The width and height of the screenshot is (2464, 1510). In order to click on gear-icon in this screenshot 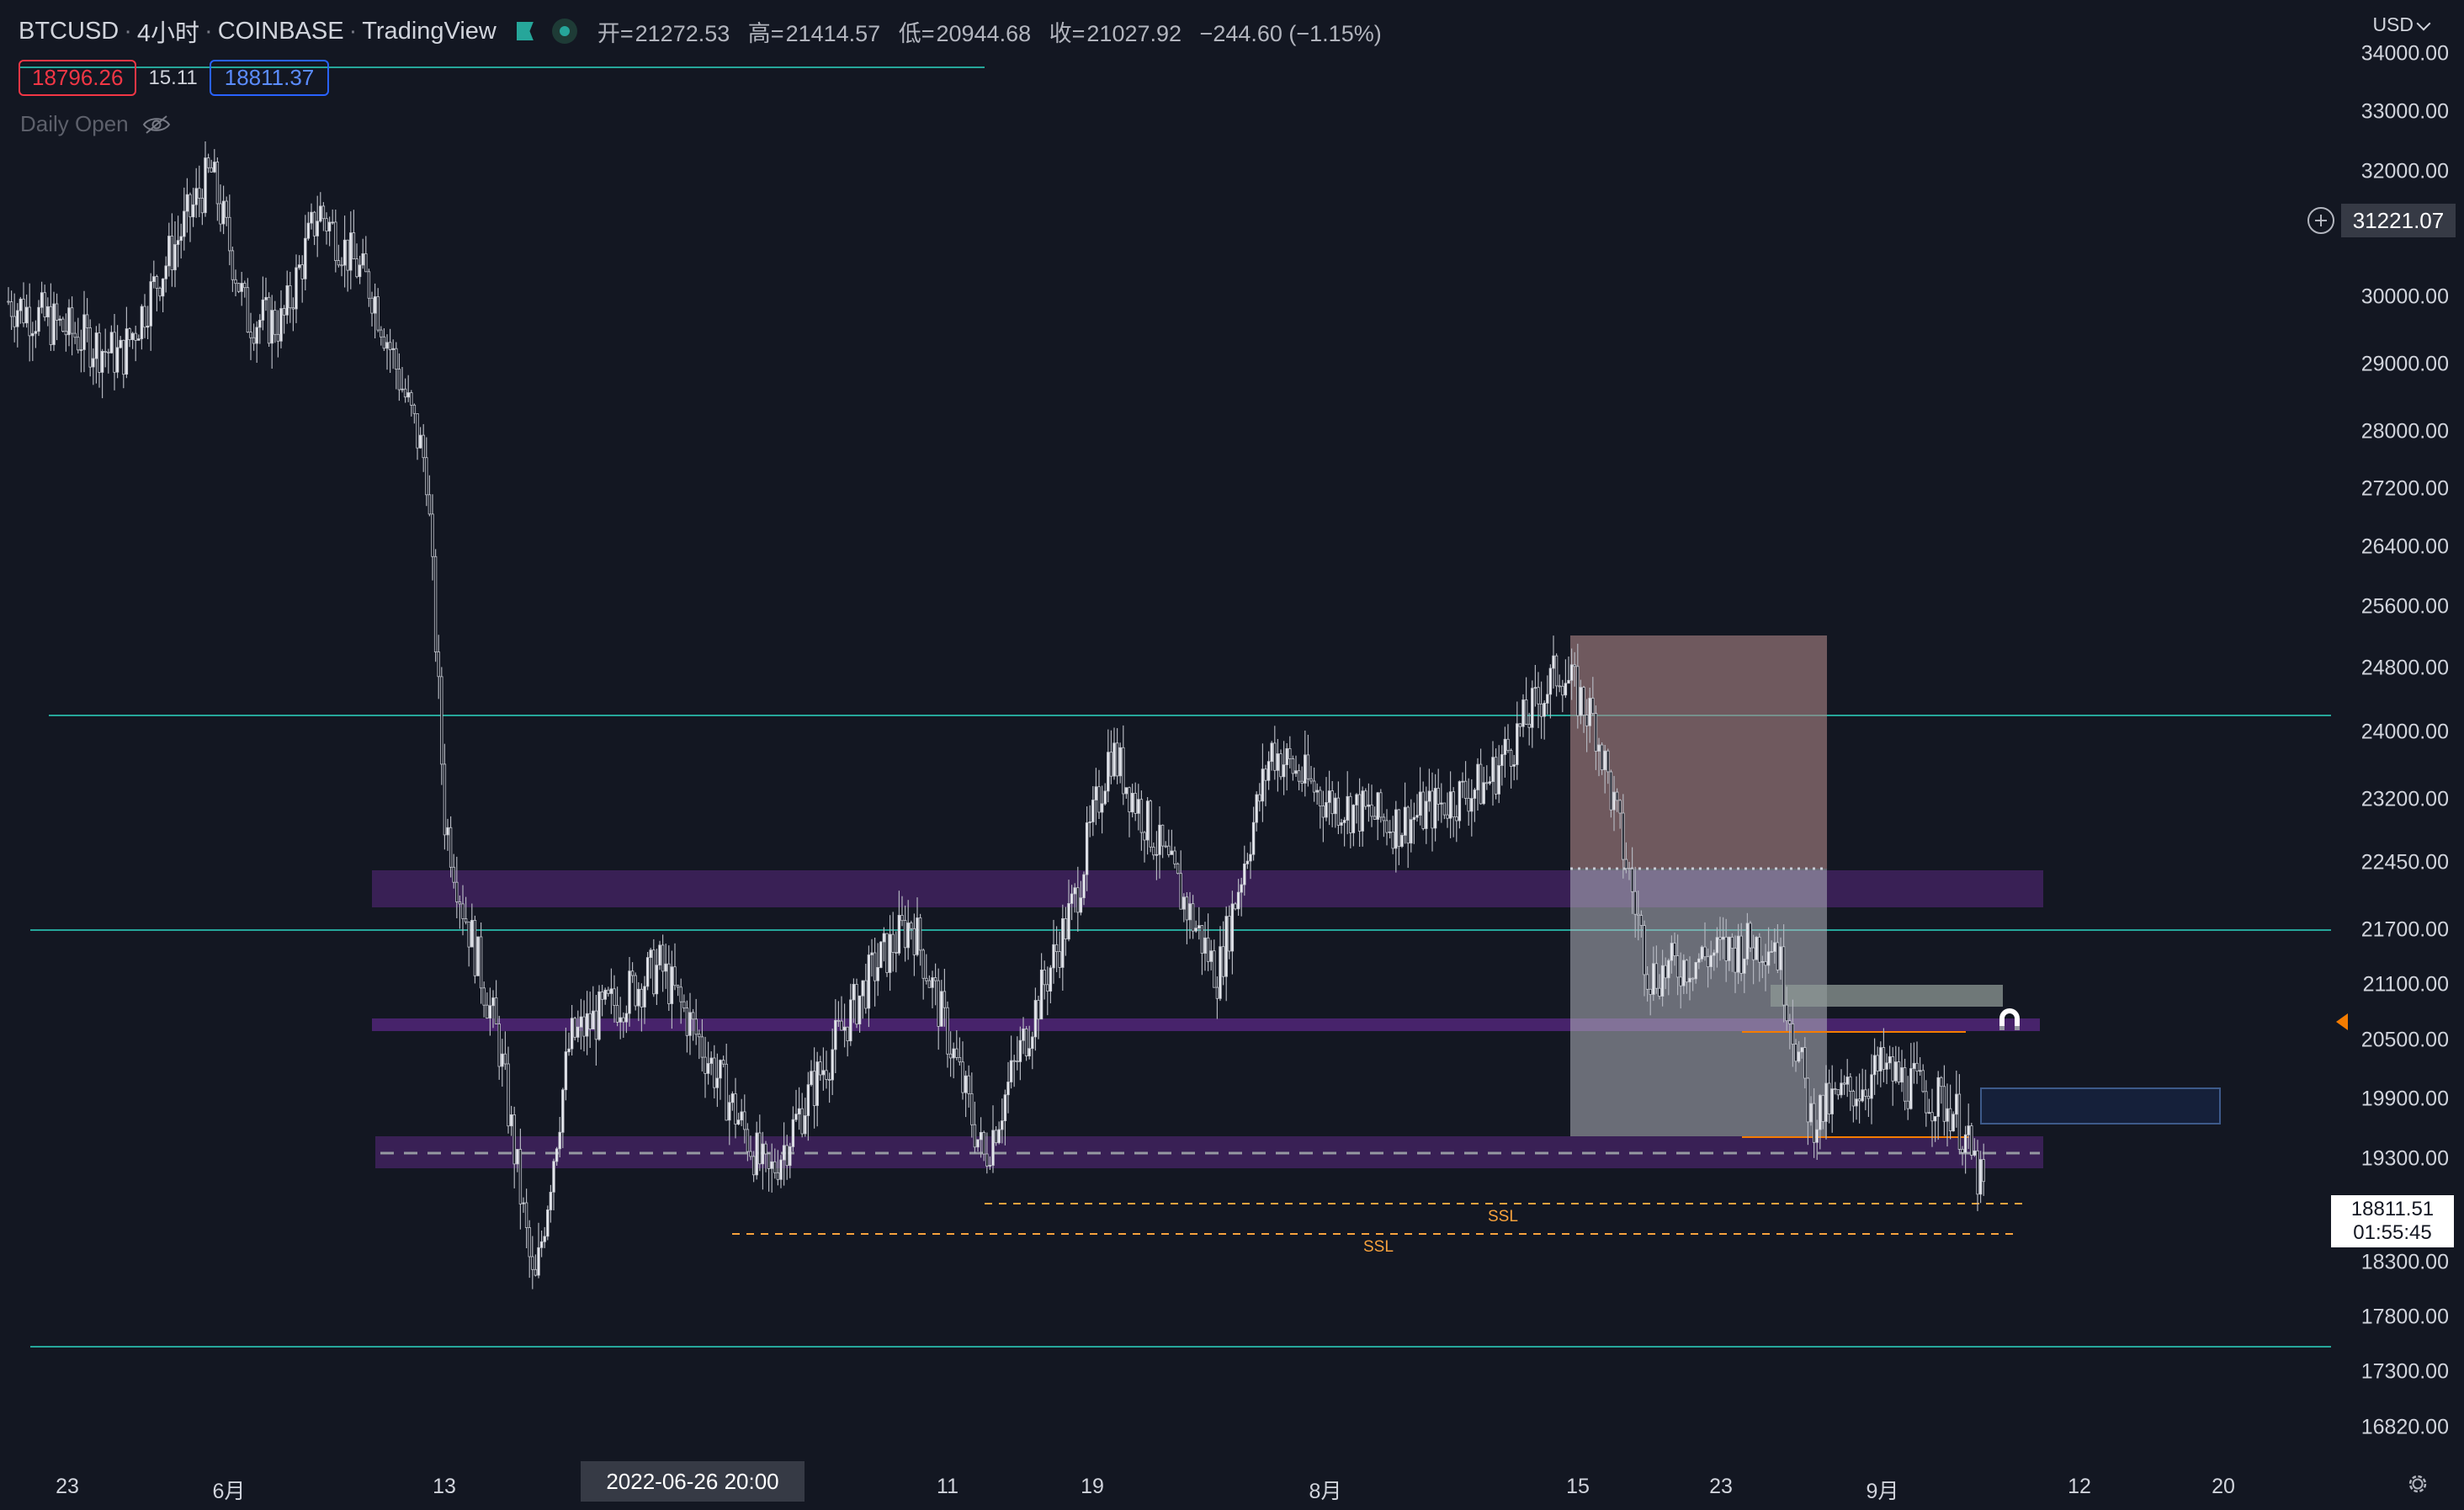, I will do `click(2417, 1484)`.